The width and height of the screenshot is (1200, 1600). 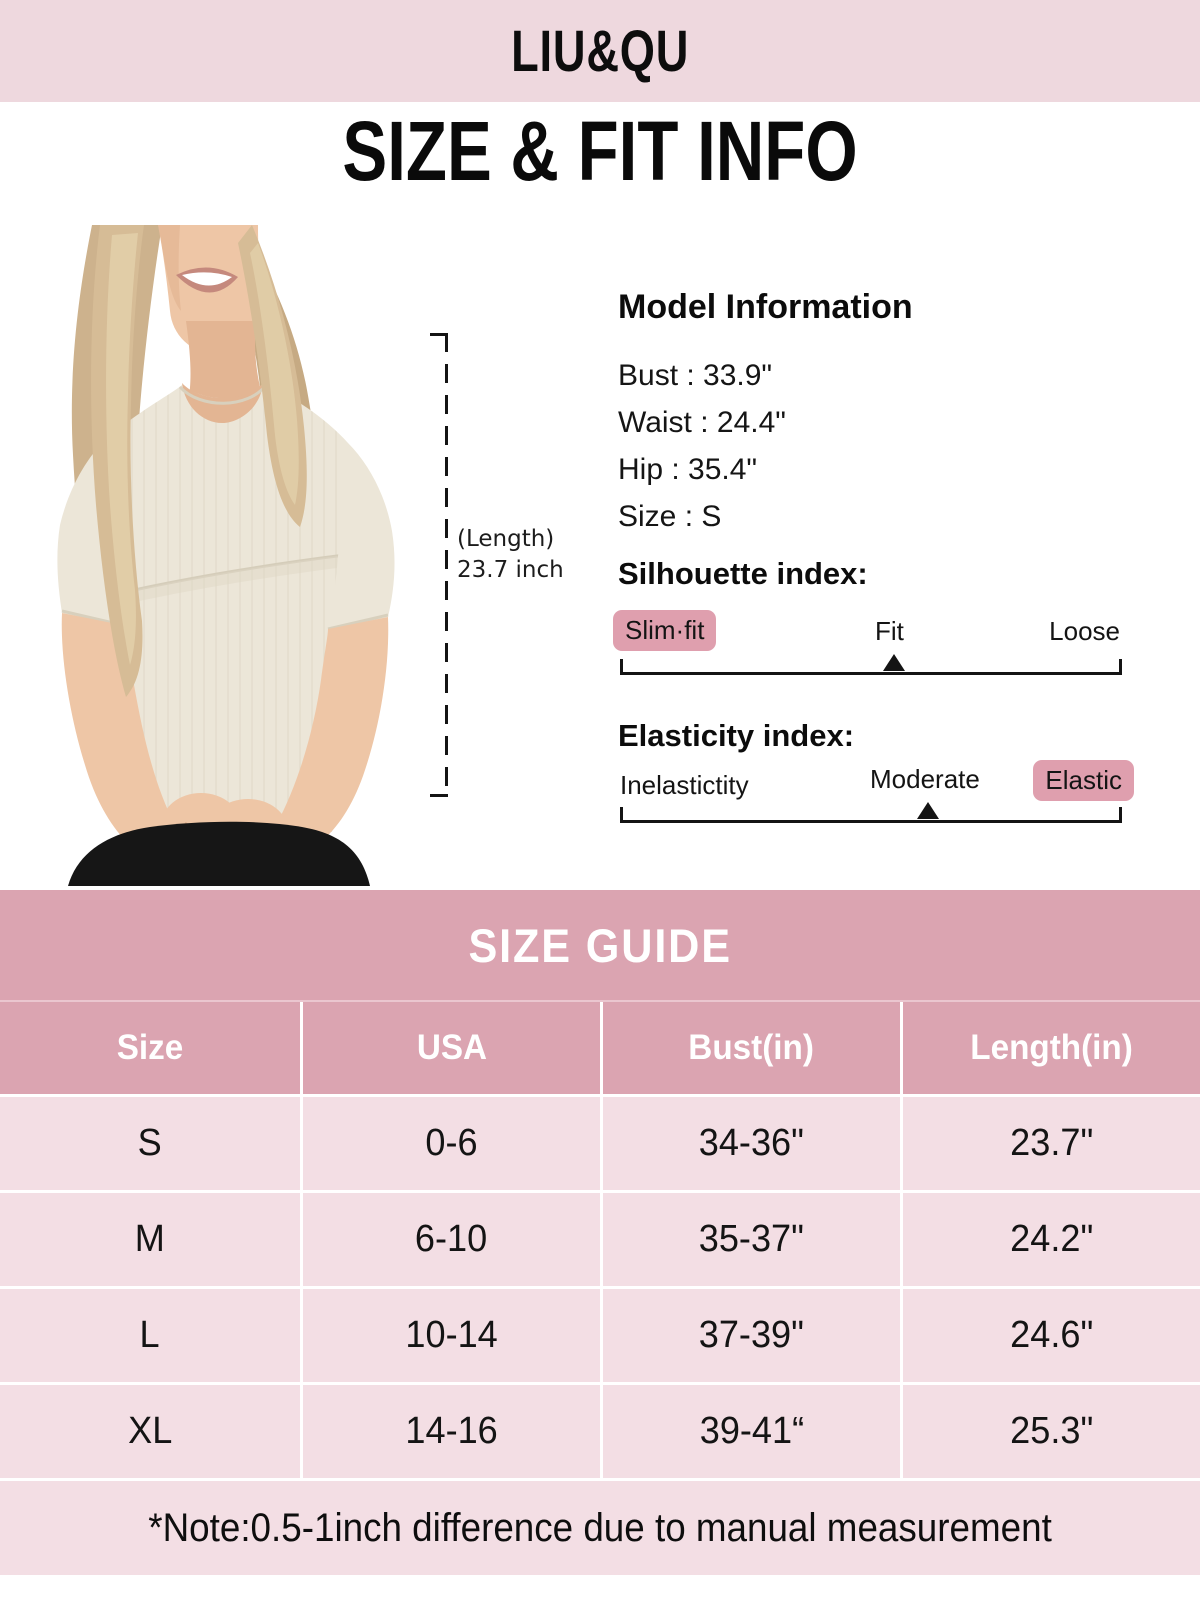 What do you see at coordinates (213, 319) in the screenshot?
I see `face-shape` at bounding box center [213, 319].